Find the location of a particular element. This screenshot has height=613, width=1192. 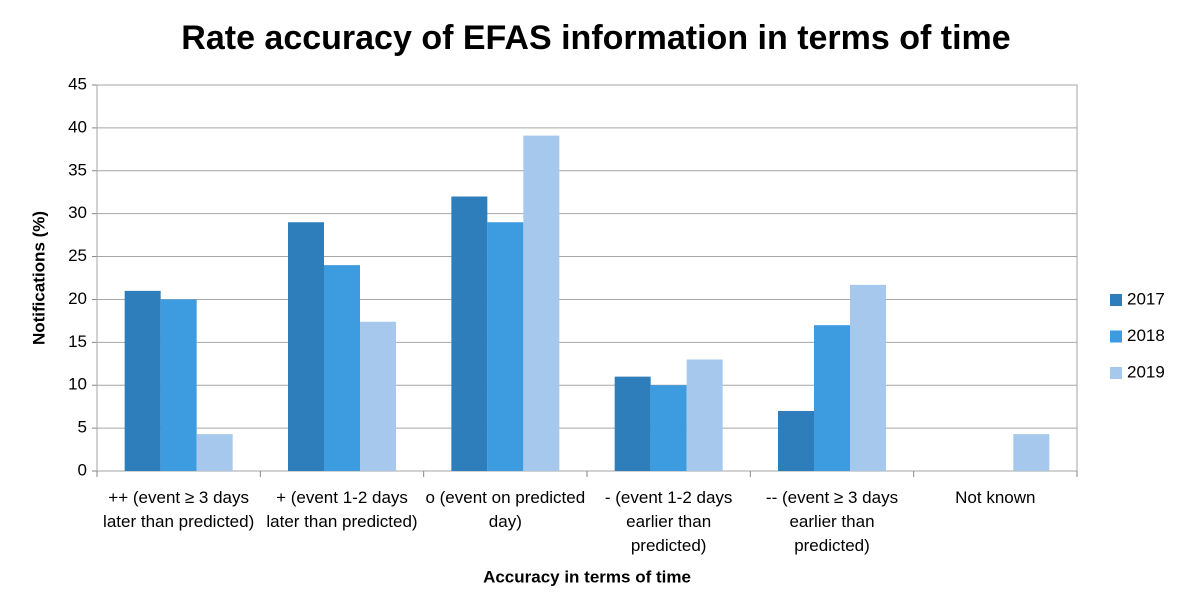

x-tick-label: ++ (event ≥ 3 days later than predicted) is located at coordinates (179, 509).